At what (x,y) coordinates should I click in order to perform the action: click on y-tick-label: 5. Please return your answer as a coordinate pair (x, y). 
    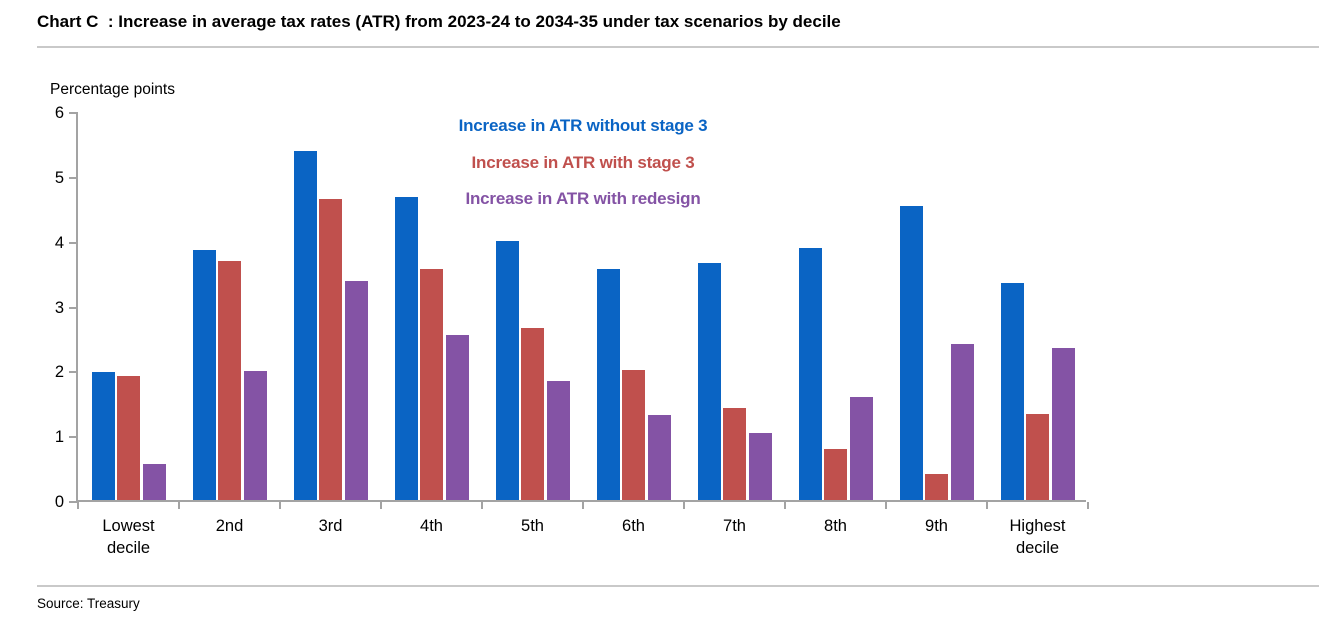
    Looking at the image, I should click on (59, 177).